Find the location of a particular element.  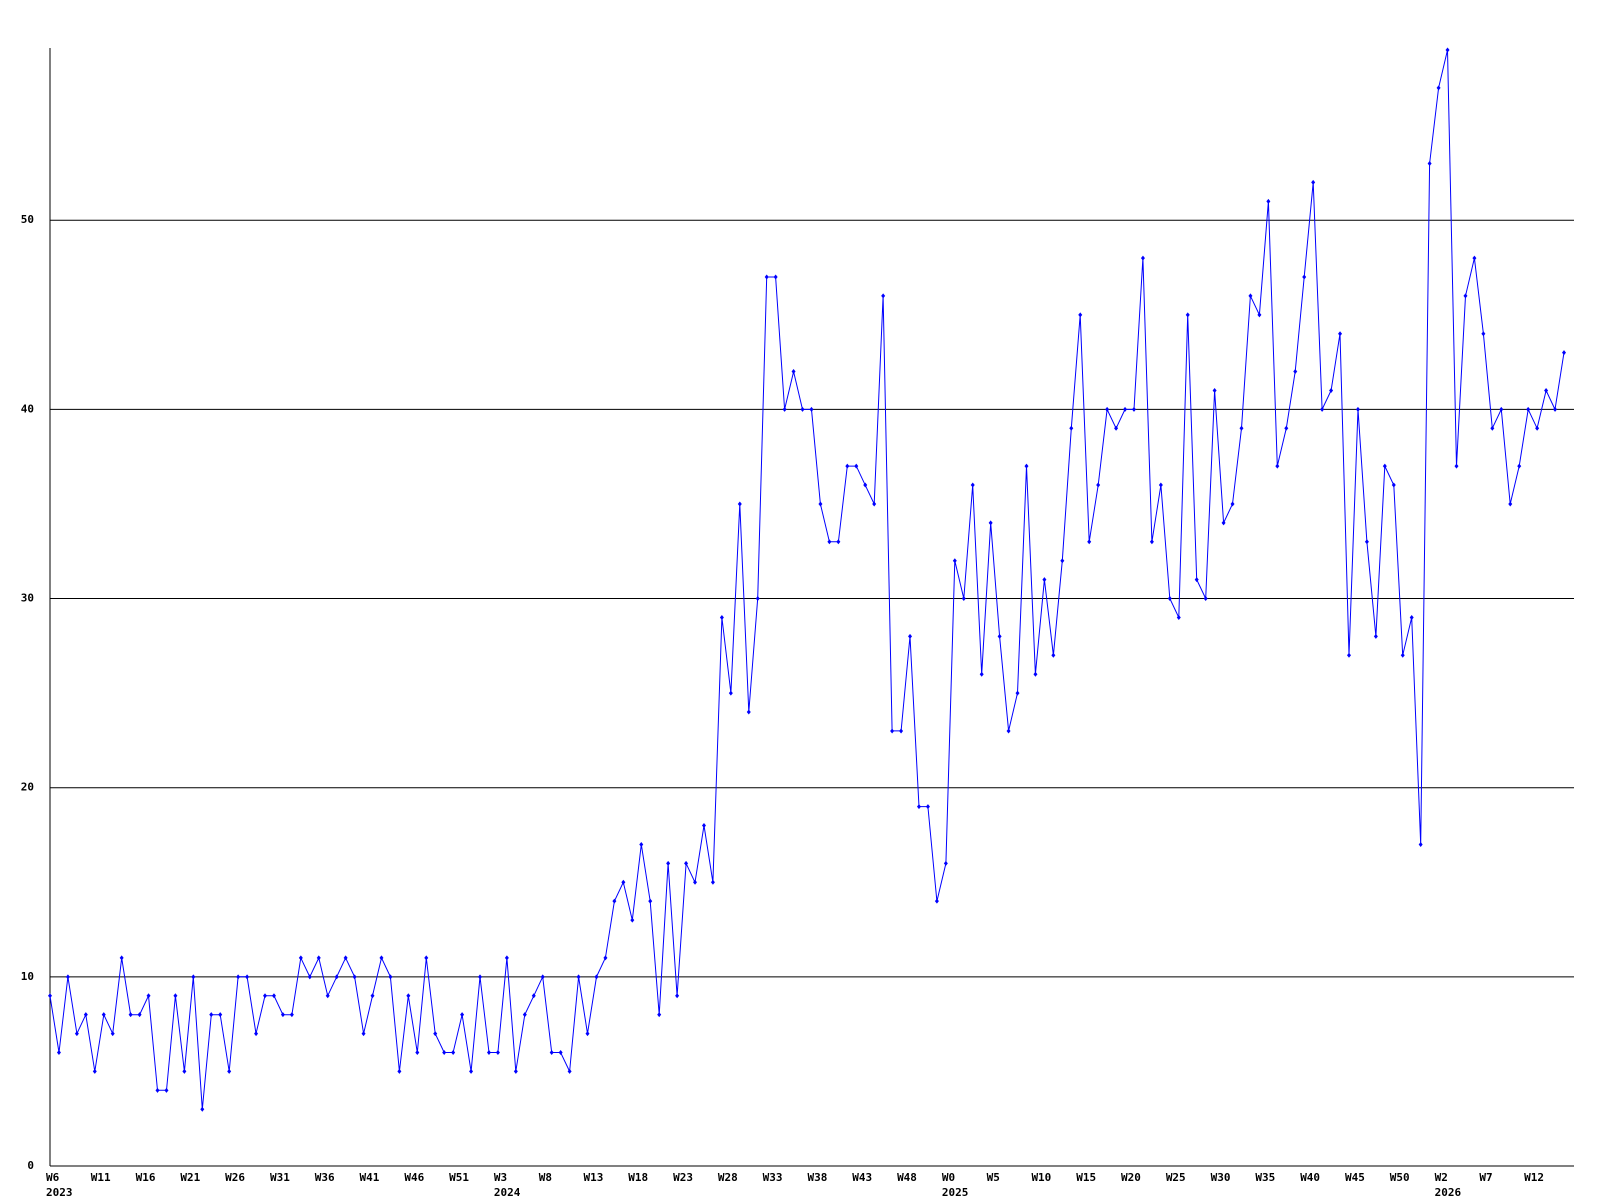

x-tick-label: W12 is located at coordinates (1534, 1177).